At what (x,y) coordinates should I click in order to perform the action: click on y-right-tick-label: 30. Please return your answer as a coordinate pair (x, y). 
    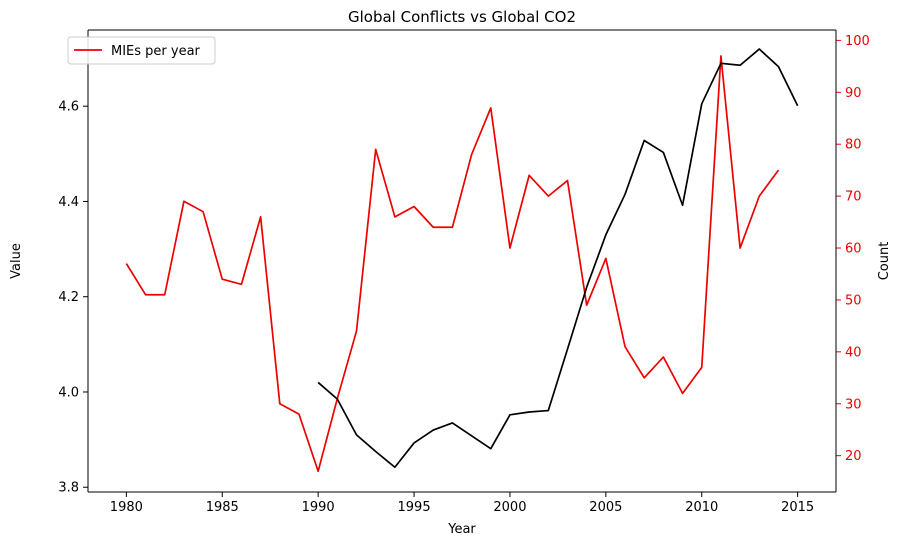
    Looking at the image, I should click on (853, 404).